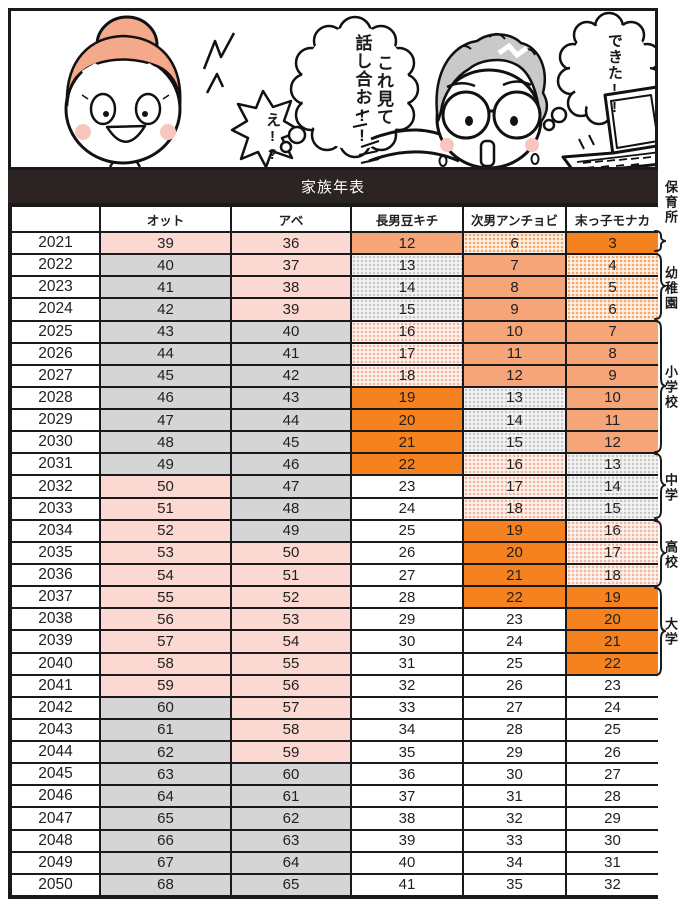 The image size is (680, 906). Describe the element at coordinates (372, 90) in the screenshot. I see `speech-bubble-talk-text: これ見て 話し合お!!` at that location.